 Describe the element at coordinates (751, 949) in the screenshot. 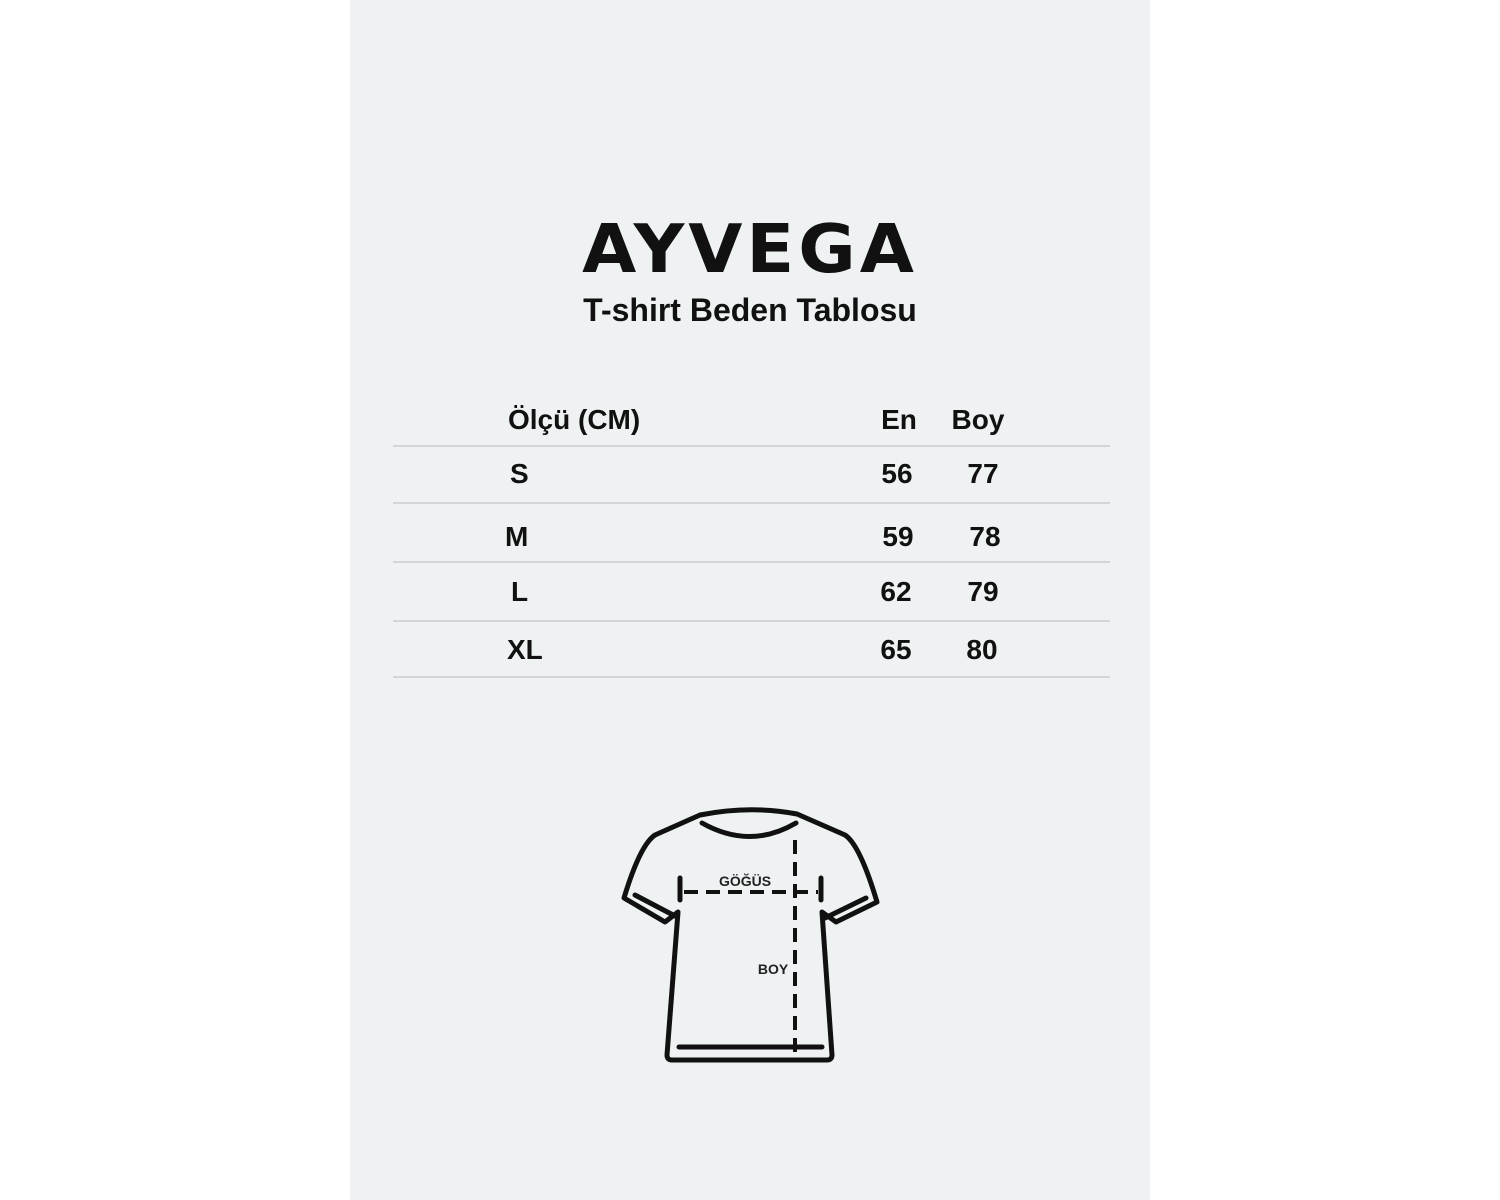

I see `measure-lines` at that location.